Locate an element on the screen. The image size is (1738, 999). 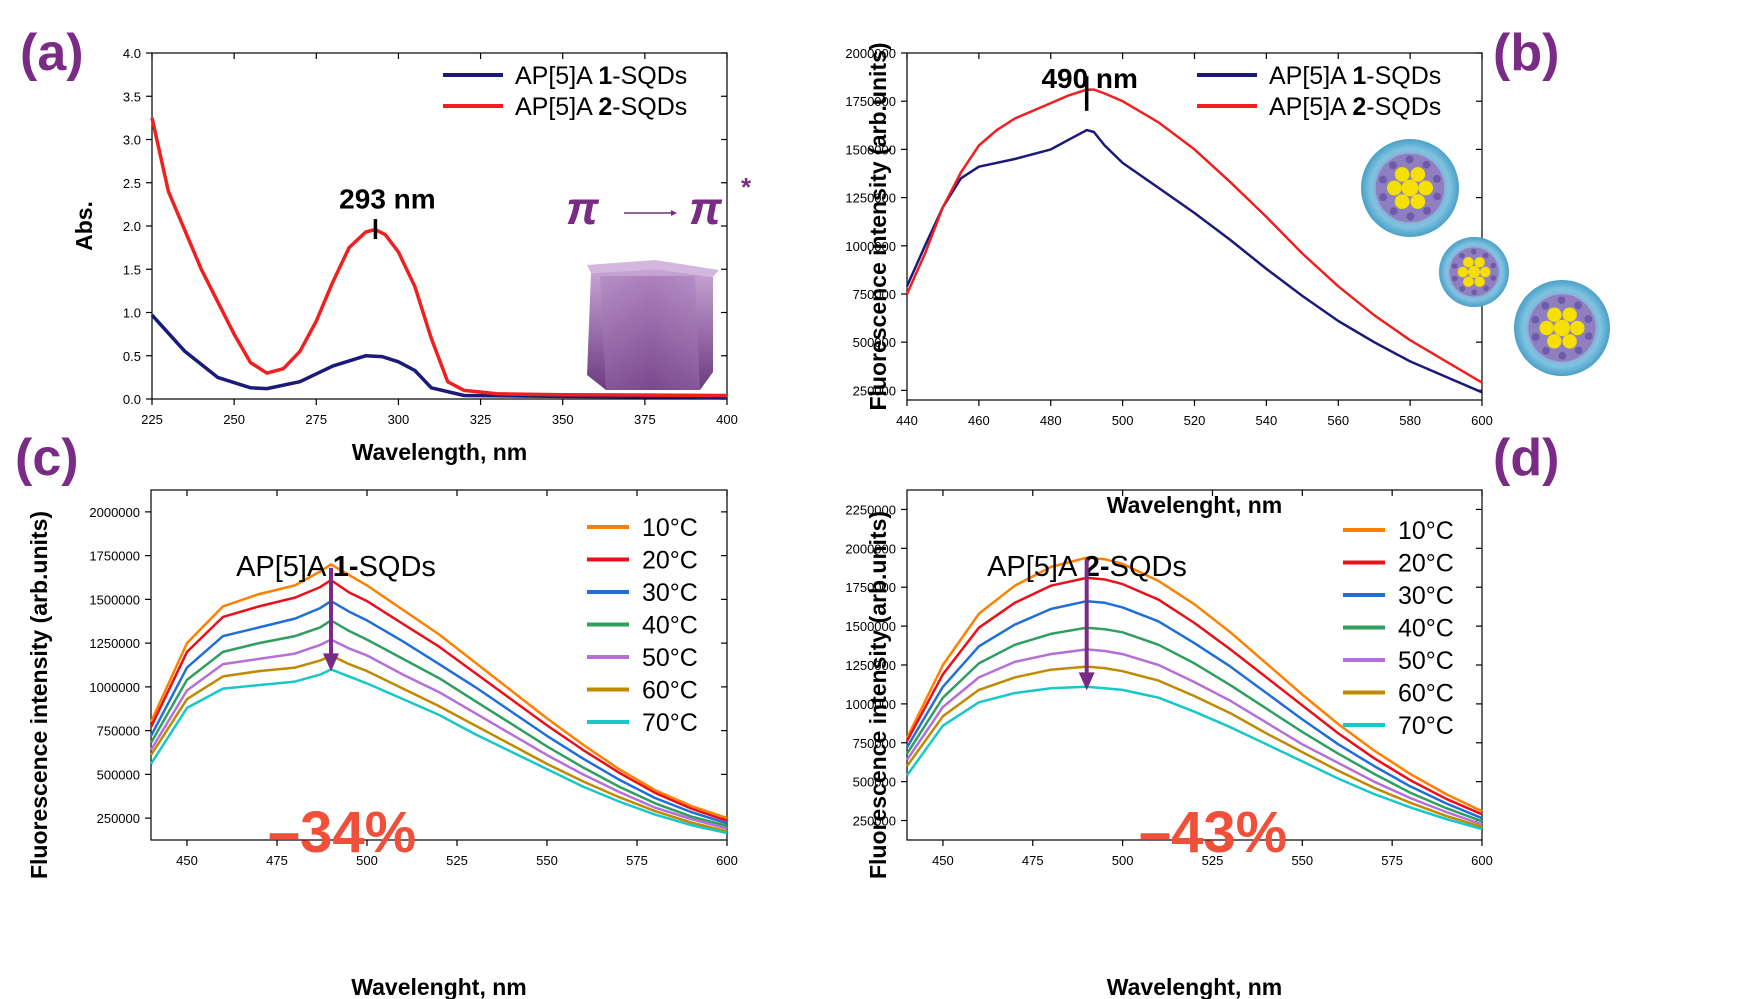
y-tick-label: 4.0 is located at coordinates (132, 53).